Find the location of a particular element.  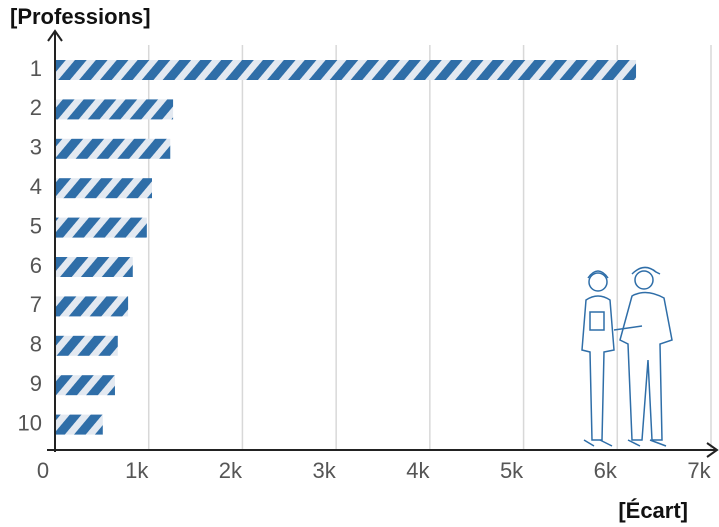

y-tick-label: 7 is located at coordinates (36, 304).